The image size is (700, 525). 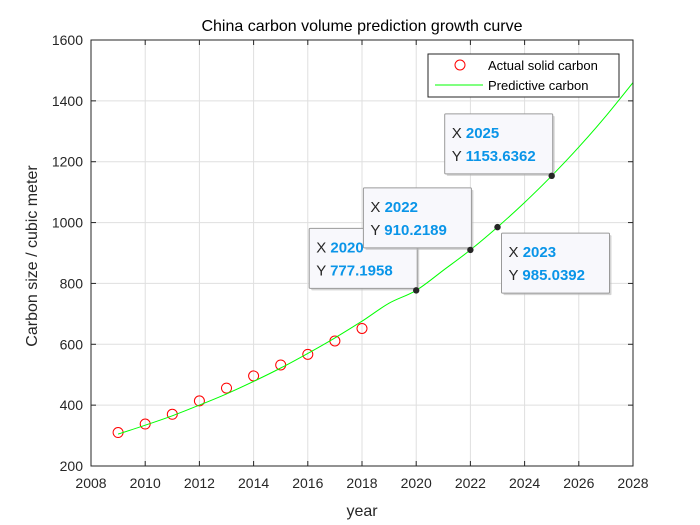 I want to click on x-tick-label: 2016, so click(x=307, y=483).